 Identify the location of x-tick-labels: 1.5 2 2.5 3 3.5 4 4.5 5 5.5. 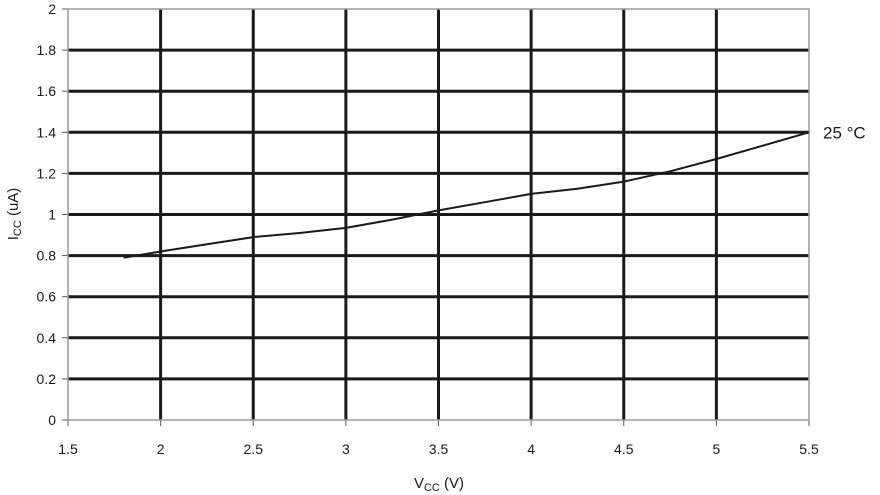
(438, 449).